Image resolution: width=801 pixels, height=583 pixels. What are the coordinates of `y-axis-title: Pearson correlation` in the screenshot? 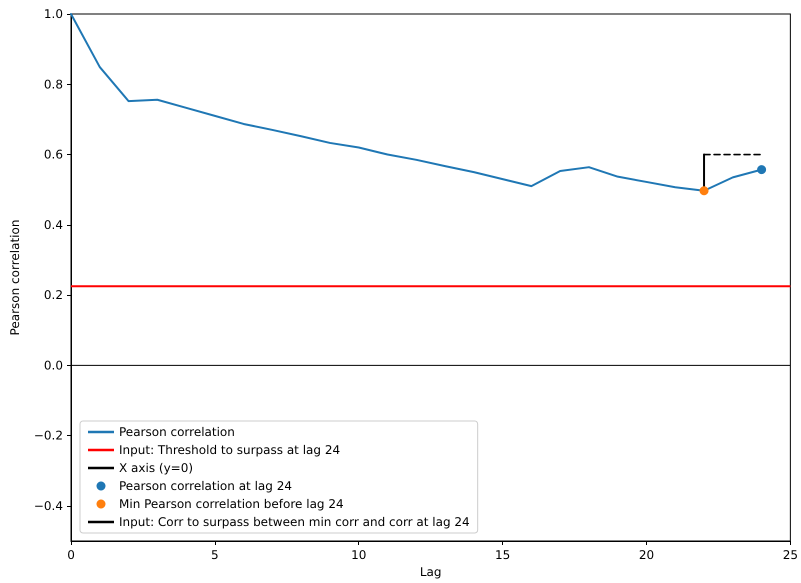 It's located at (15, 278).